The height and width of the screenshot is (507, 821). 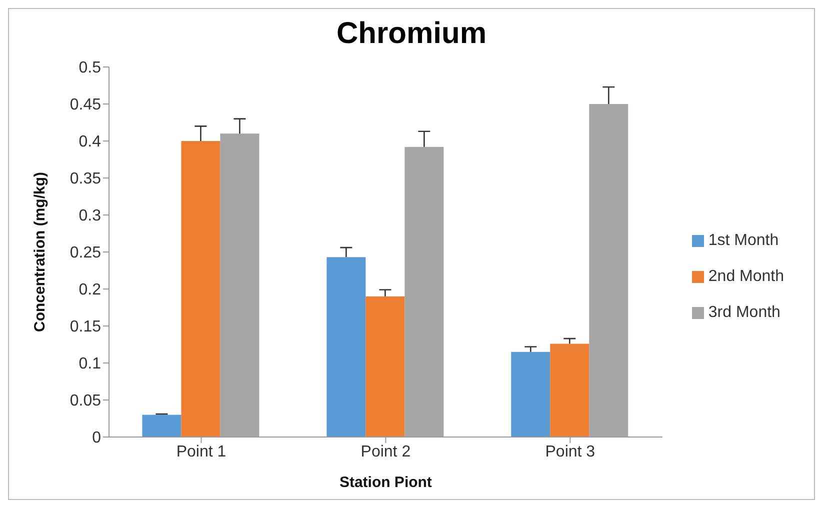 What do you see at coordinates (385, 482) in the screenshot?
I see `x-axis-title: Station Piont` at bounding box center [385, 482].